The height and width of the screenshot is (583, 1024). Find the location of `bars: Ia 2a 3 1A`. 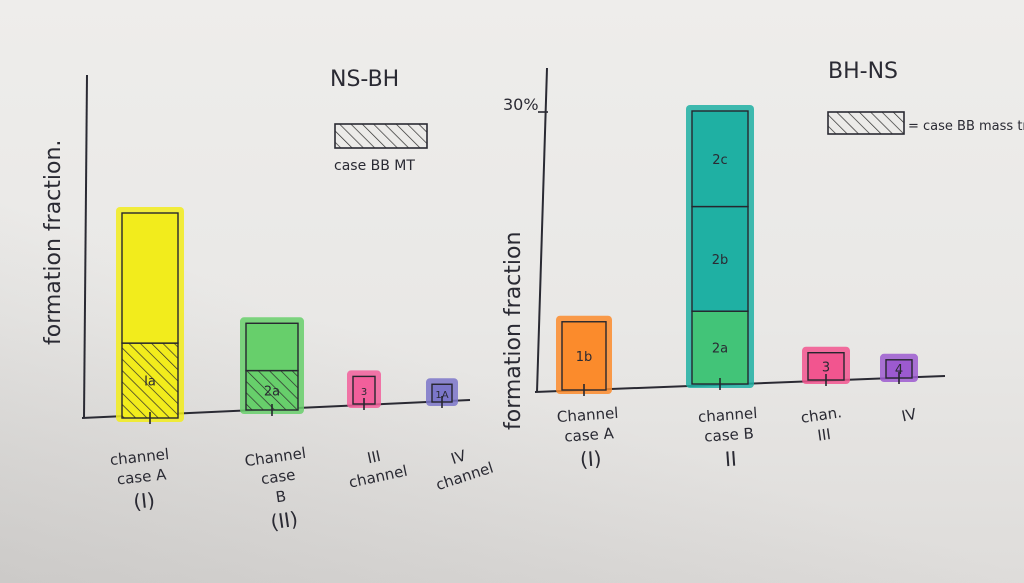

bars: Ia 2a 3 1A is located at coordinates (287, 315).